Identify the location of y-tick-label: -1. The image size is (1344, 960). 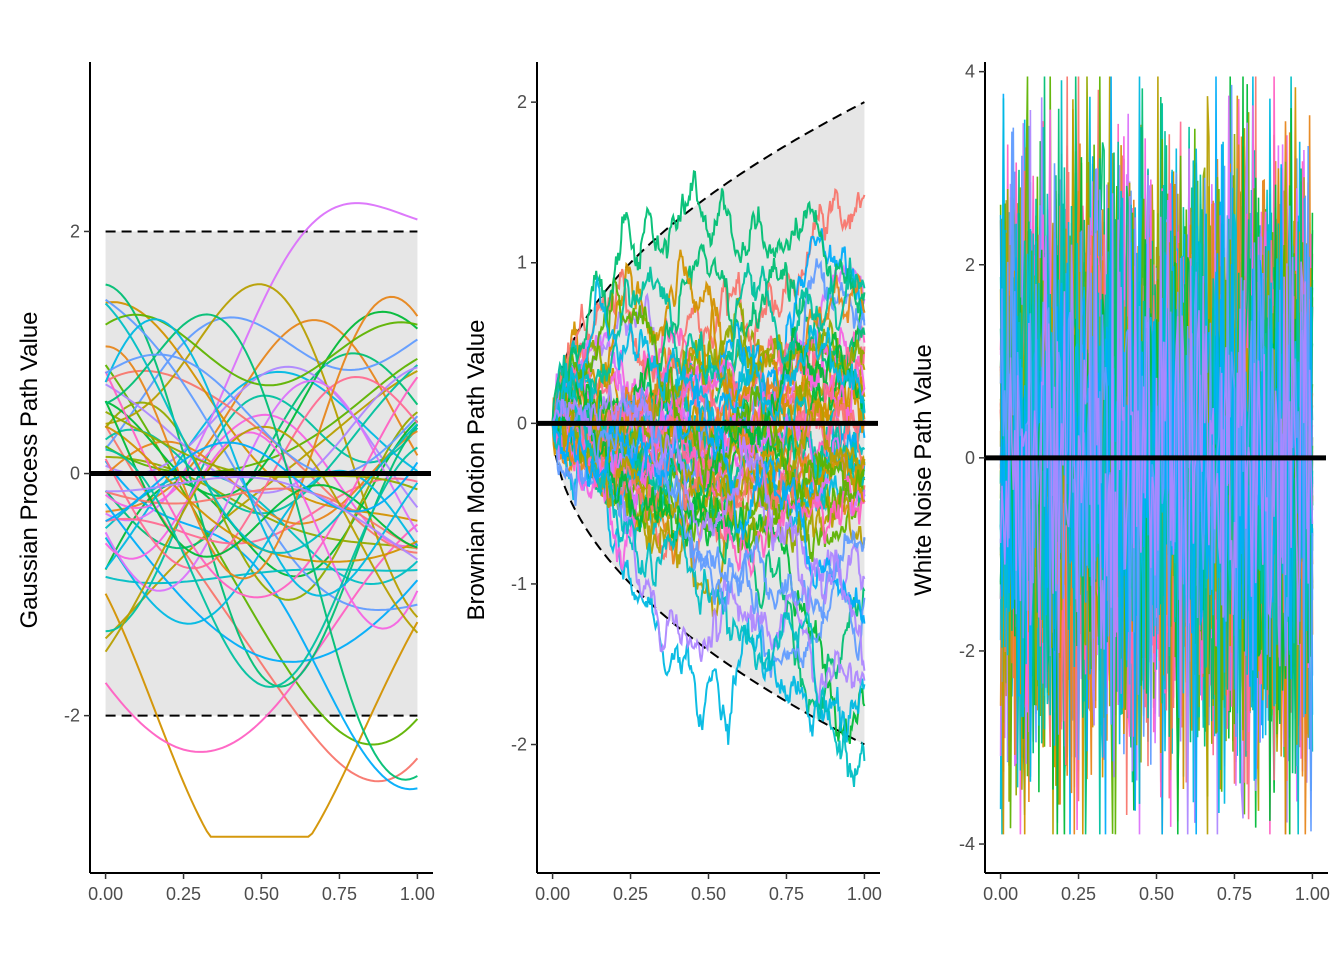
(519, 584).